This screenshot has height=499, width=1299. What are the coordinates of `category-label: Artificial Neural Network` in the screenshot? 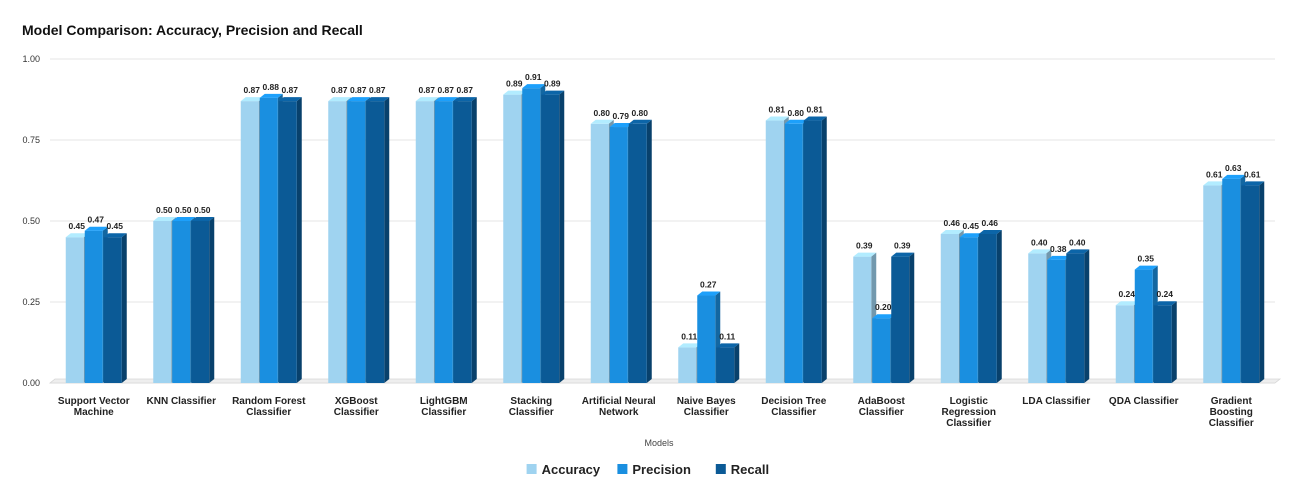 It's located at (619, 407).